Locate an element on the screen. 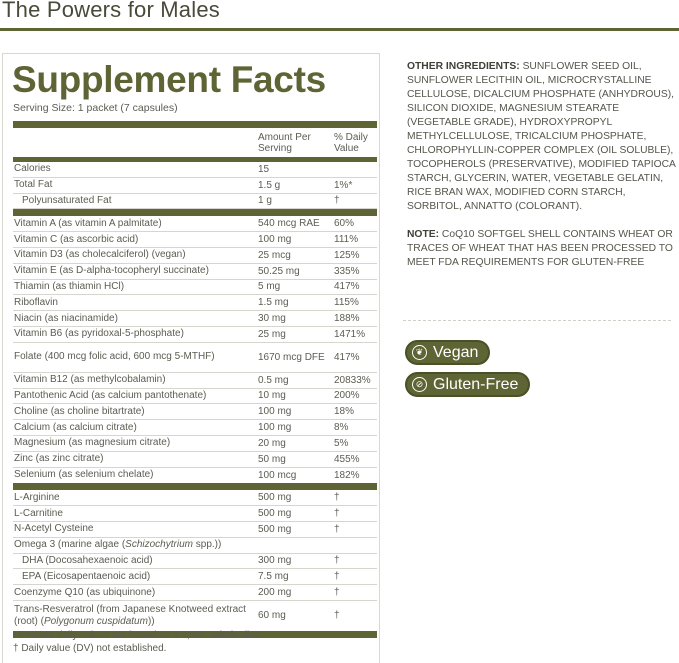 The height and width of the screenshot is (663, 679). row-amount: 50.25 mg is located at coordinates (279, 271).